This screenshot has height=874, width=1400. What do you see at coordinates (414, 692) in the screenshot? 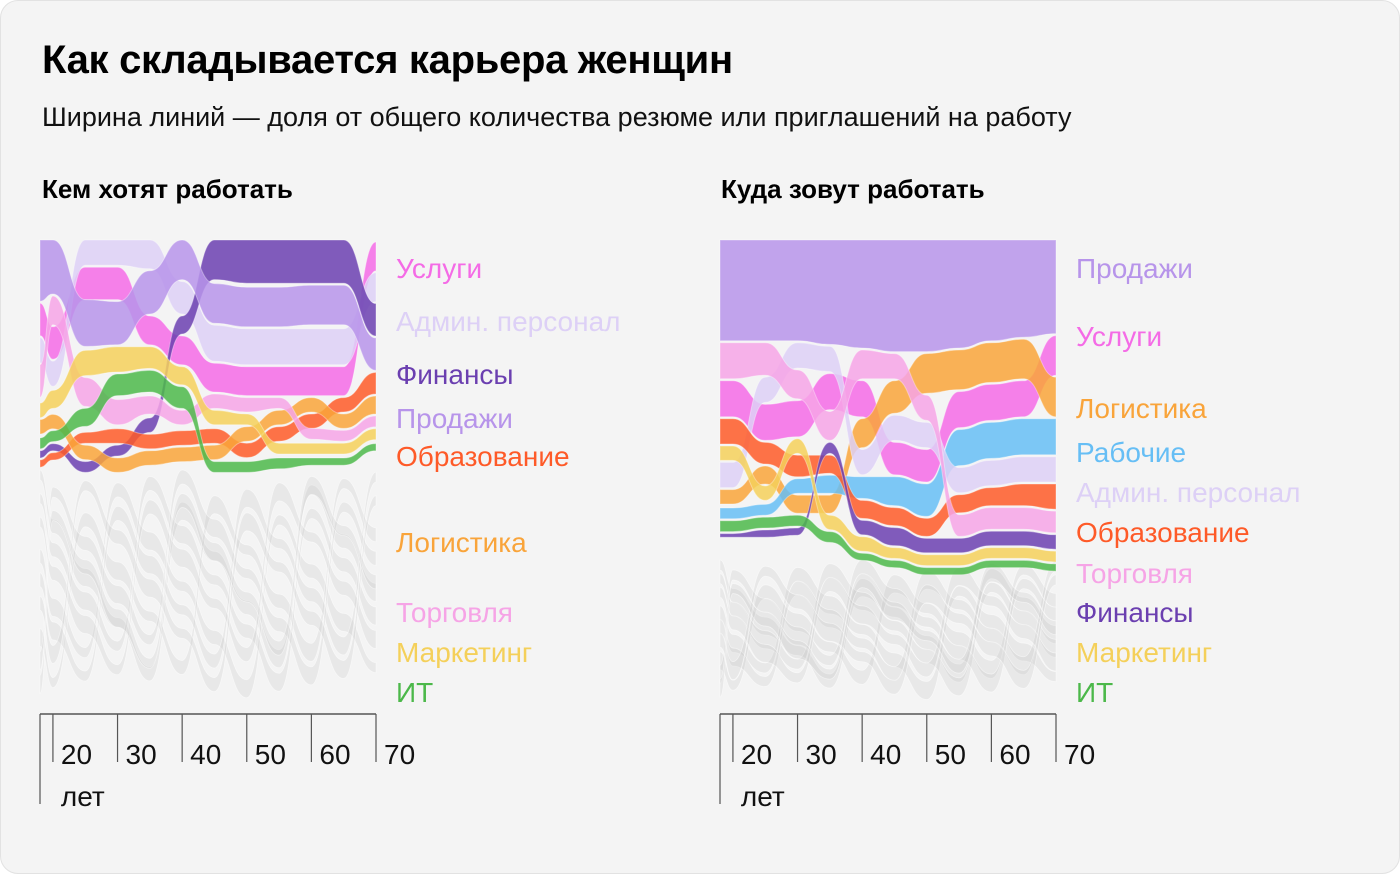
I see `left-series-label: ИТ` at bounding box center [414, 692].